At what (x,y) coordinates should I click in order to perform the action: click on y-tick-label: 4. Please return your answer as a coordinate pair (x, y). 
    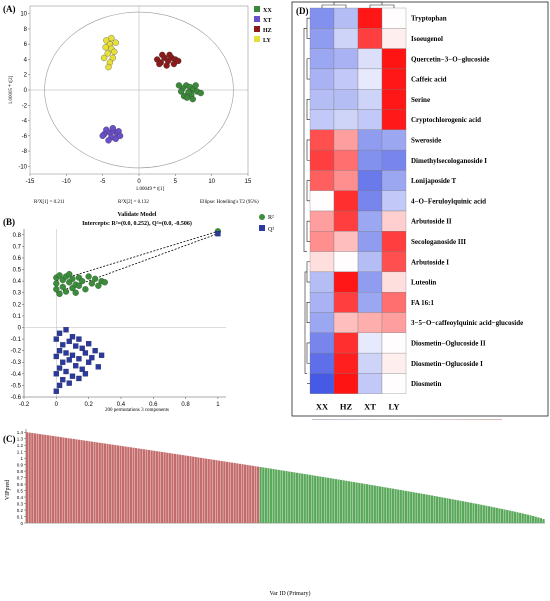
    Looking at the image, I should click on (26, 60).